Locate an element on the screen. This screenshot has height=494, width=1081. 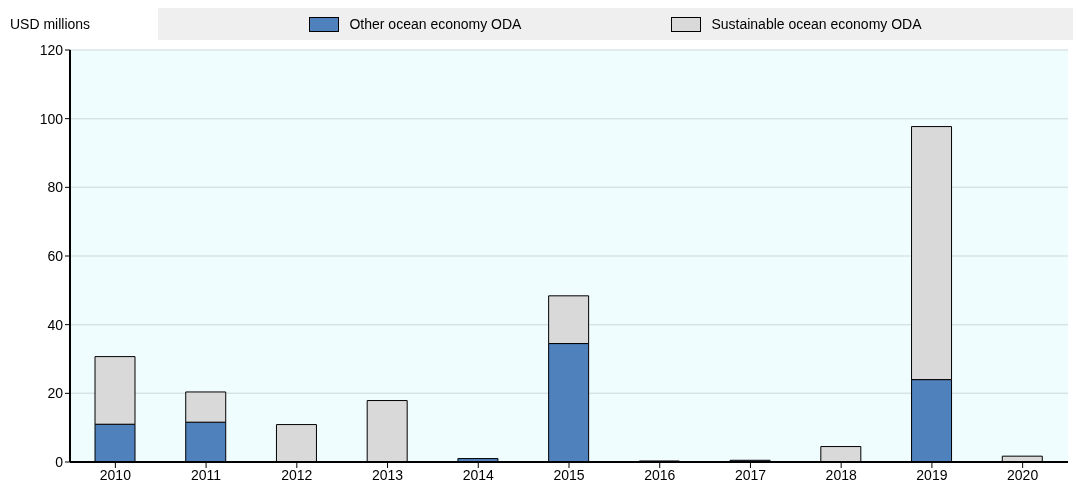
y-axis-title: USD millions is located at coordinates (50, 24).